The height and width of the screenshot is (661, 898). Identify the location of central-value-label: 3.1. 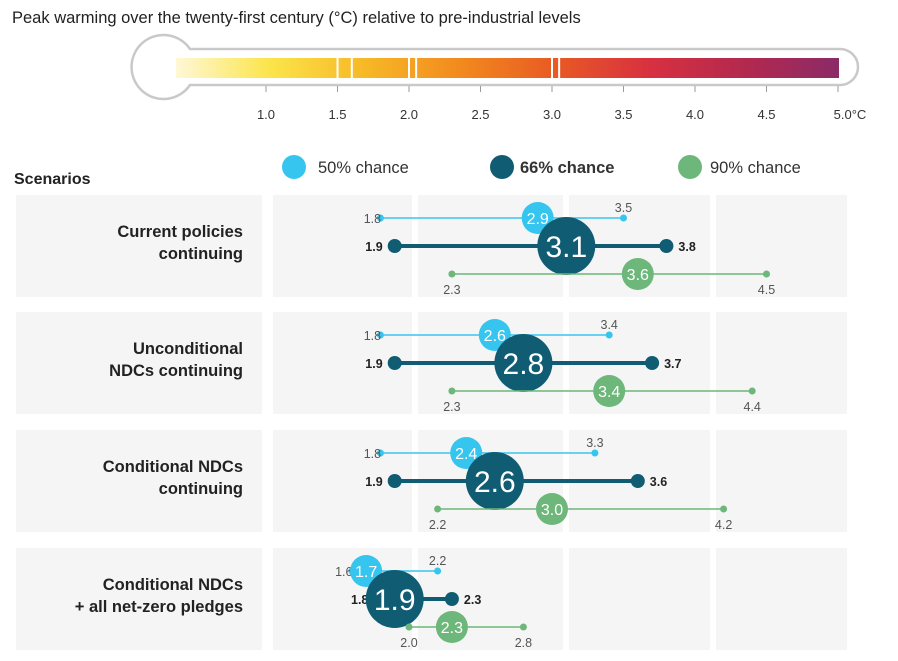
(566, 247).